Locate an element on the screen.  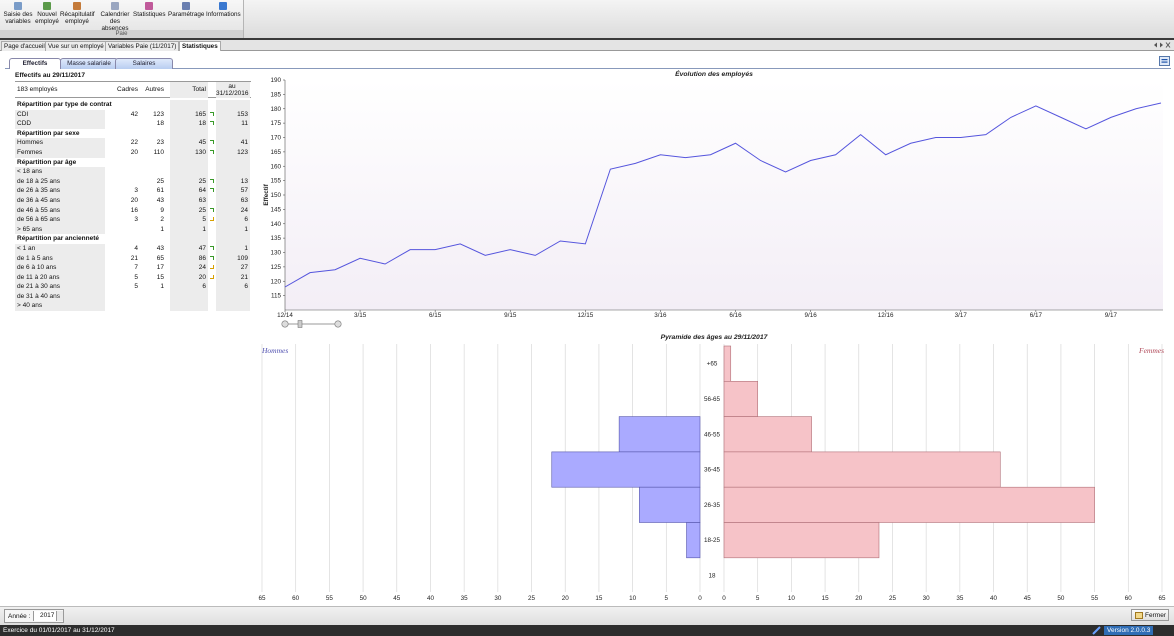
subtab: Effectifs is located at coordinates (35, 63).